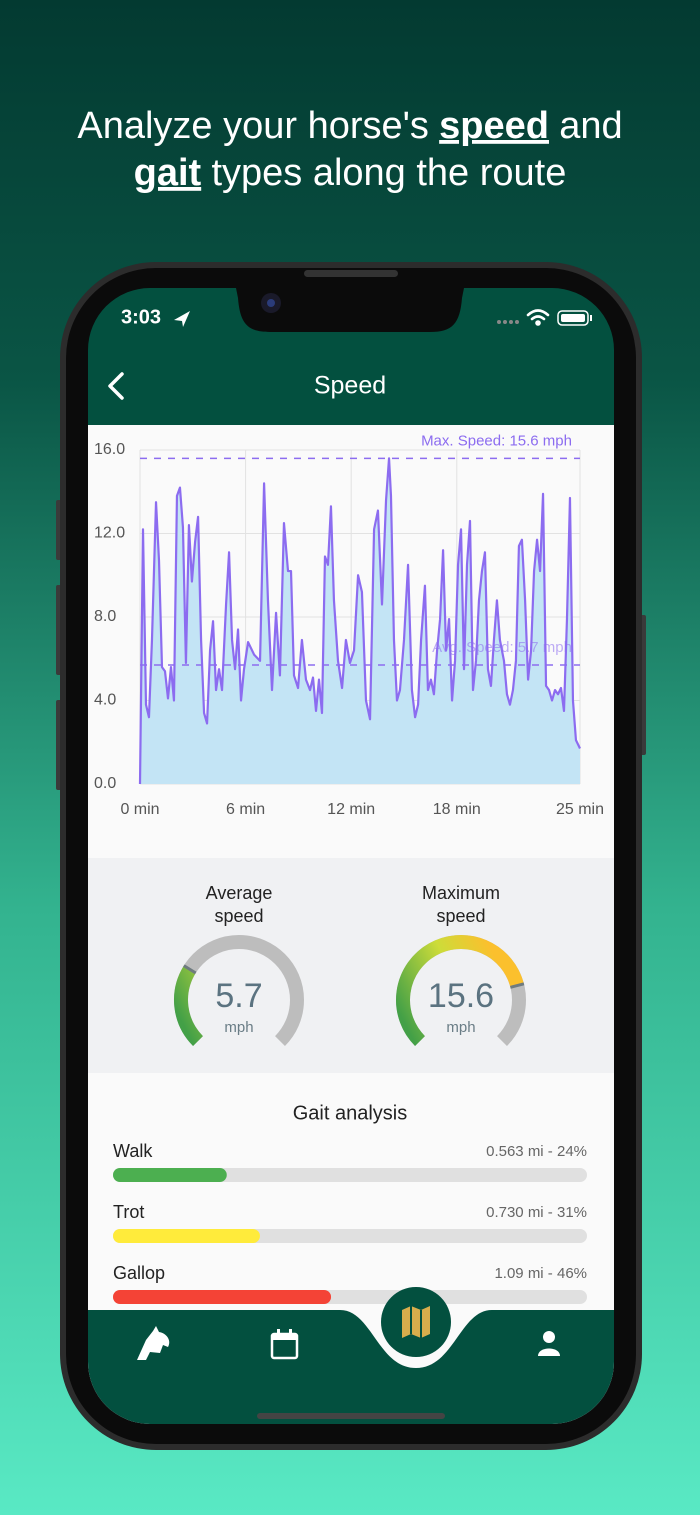  Describe the element at coordinates (139, 1273) in the screenshot. I see `gait-name: Gallop` at that location.